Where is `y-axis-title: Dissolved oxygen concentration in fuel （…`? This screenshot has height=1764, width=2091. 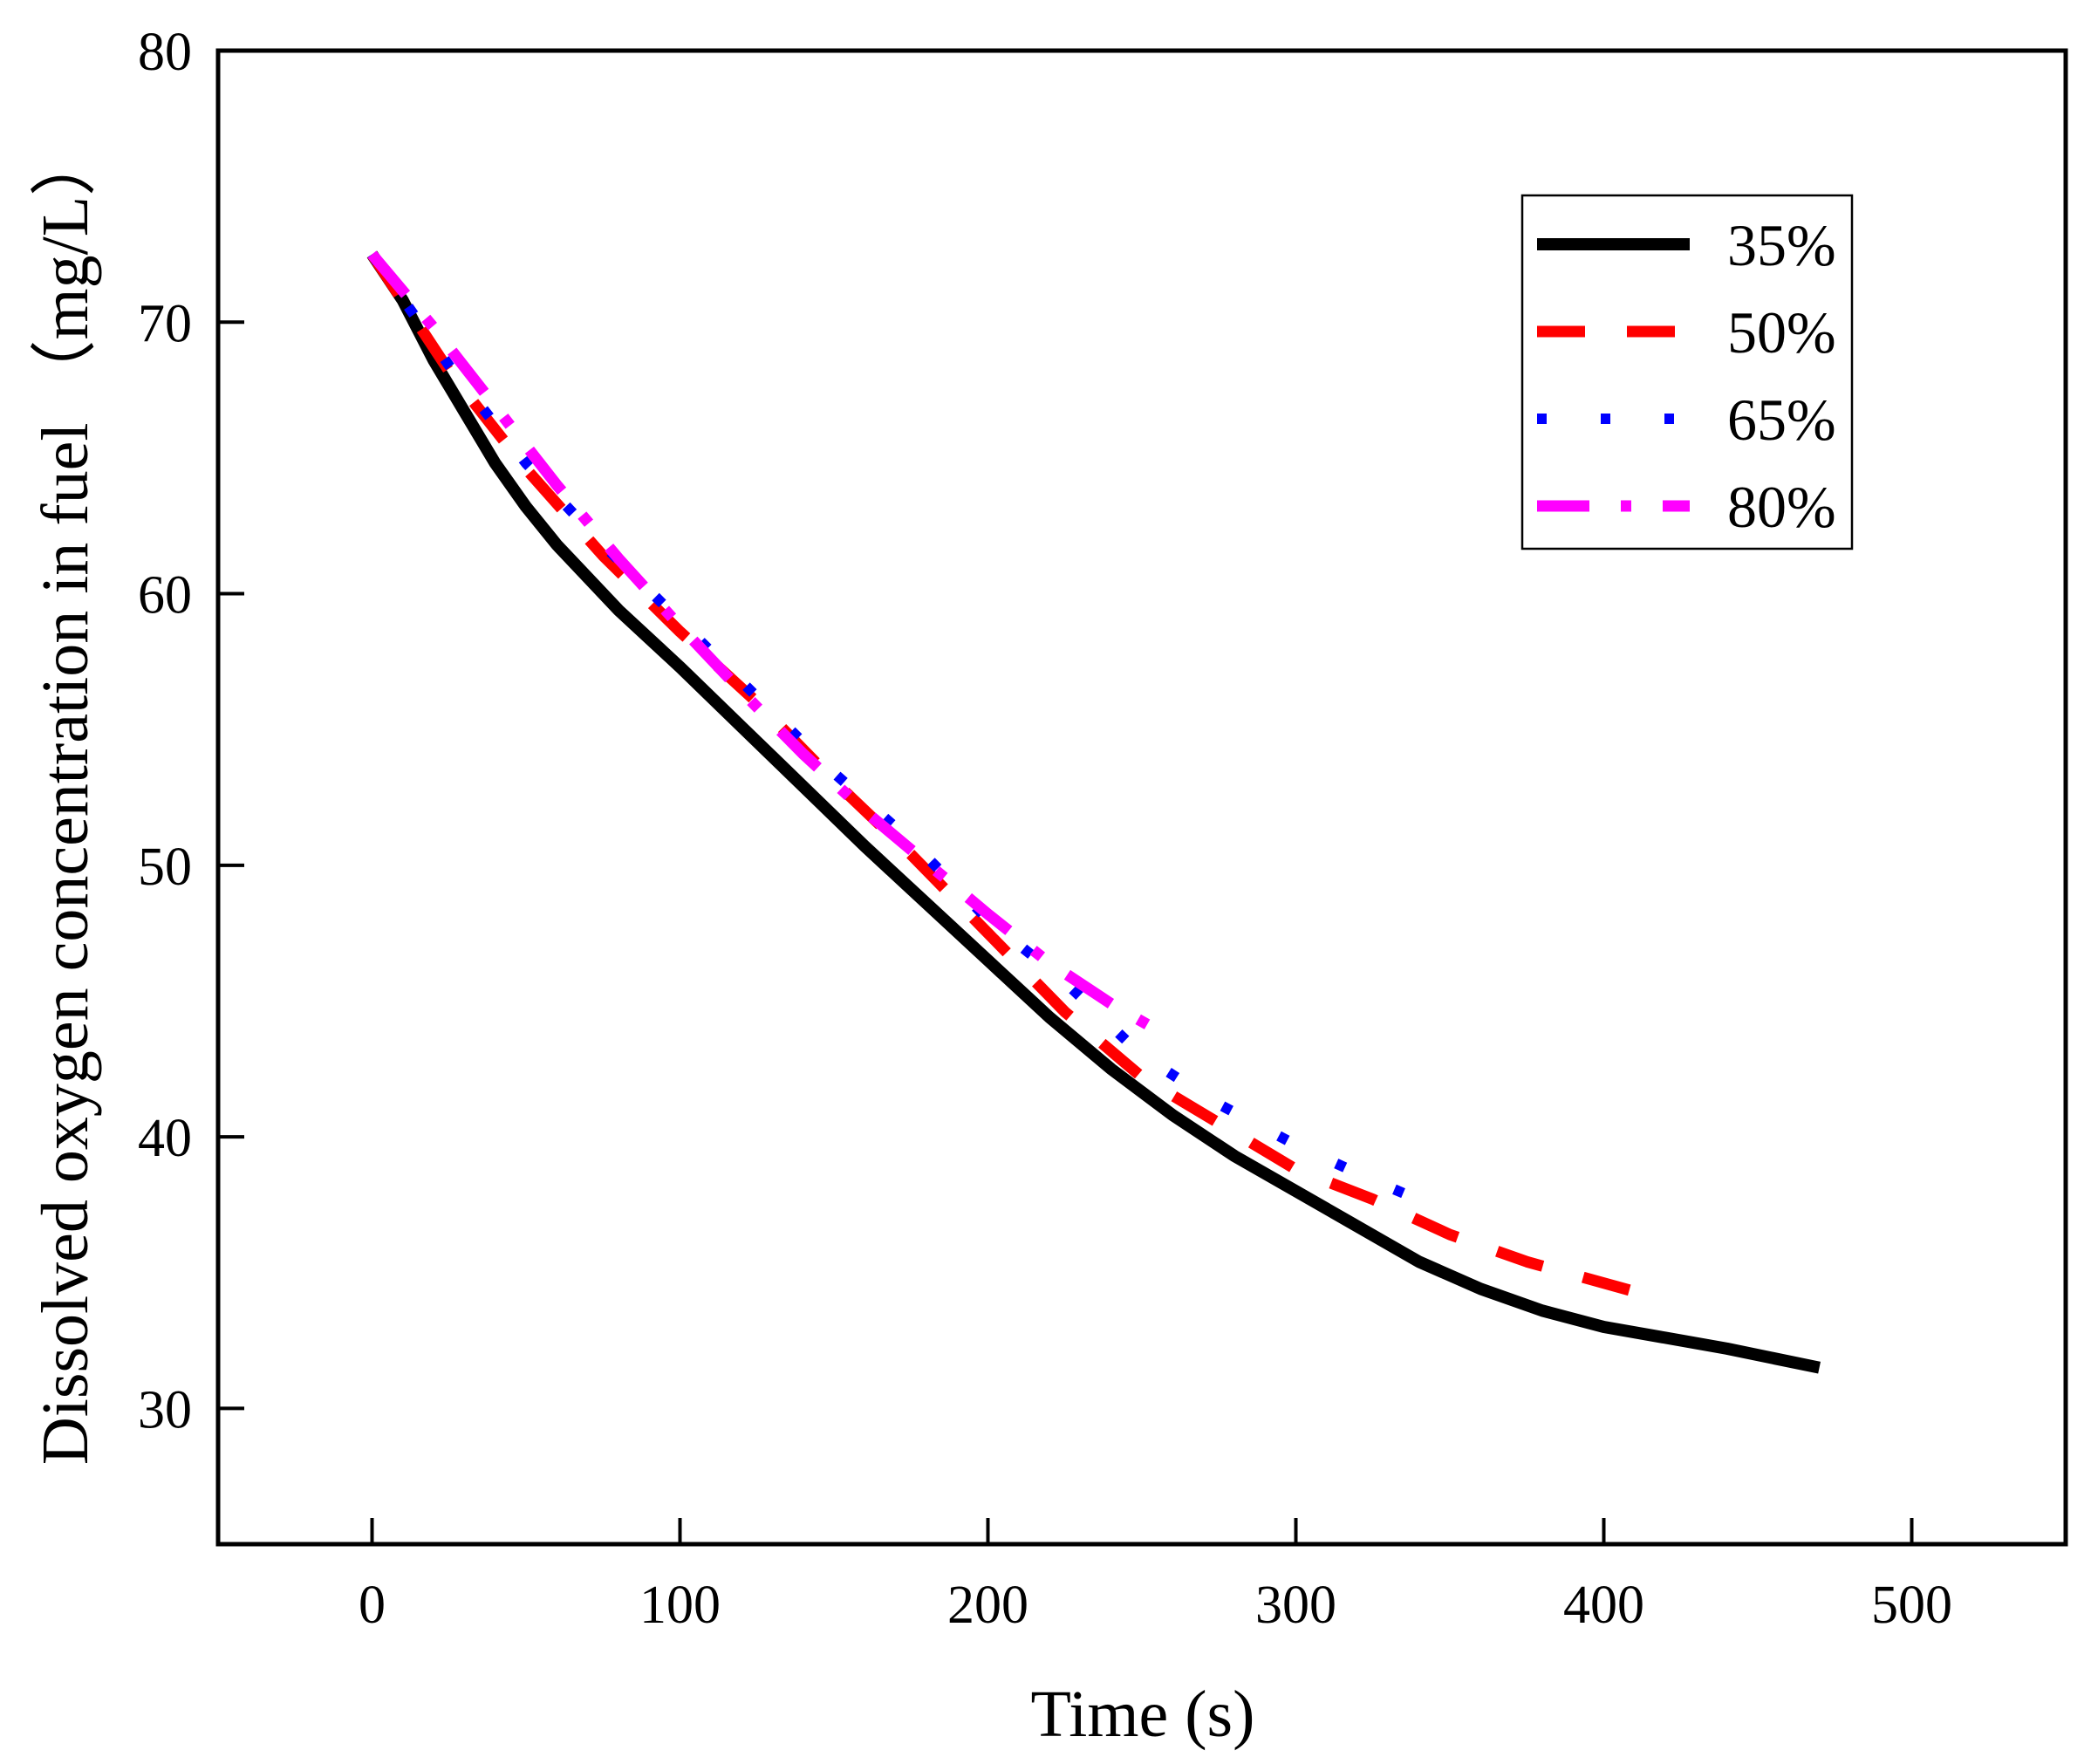
y-axis-title: Dissolved oxygen concentration in fuel （… is located at coordinates (65, 797).